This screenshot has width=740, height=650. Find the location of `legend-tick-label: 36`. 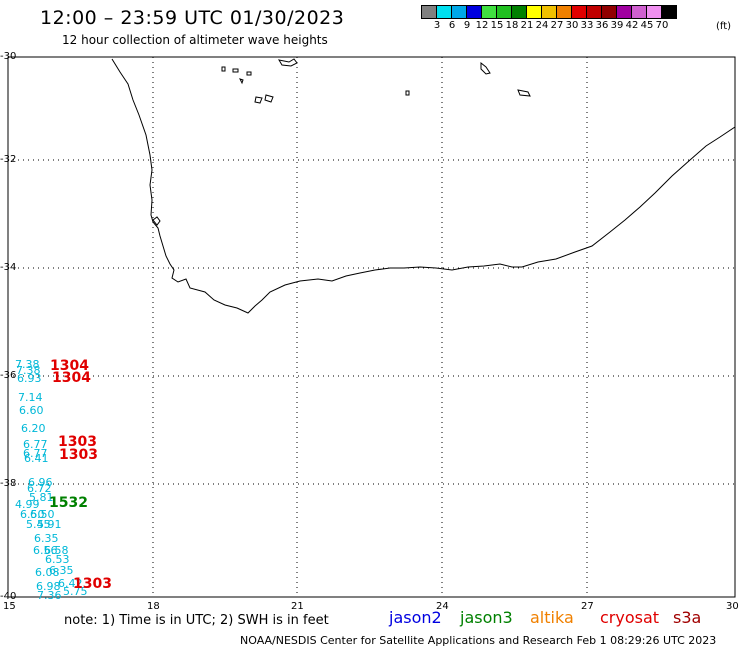

legend-tick-label: 36 is located at coordinates (602, 25).